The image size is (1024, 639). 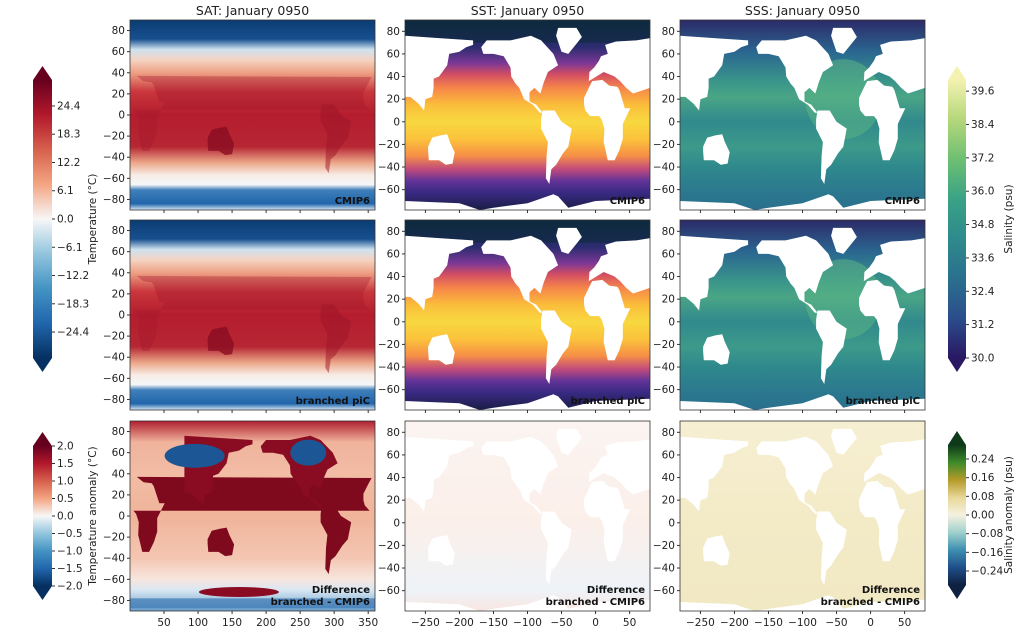 I want to click on map-panel-sss: branched piC 80 60 40 20 0 −20 −40 −60, so click(x=789, y=316).